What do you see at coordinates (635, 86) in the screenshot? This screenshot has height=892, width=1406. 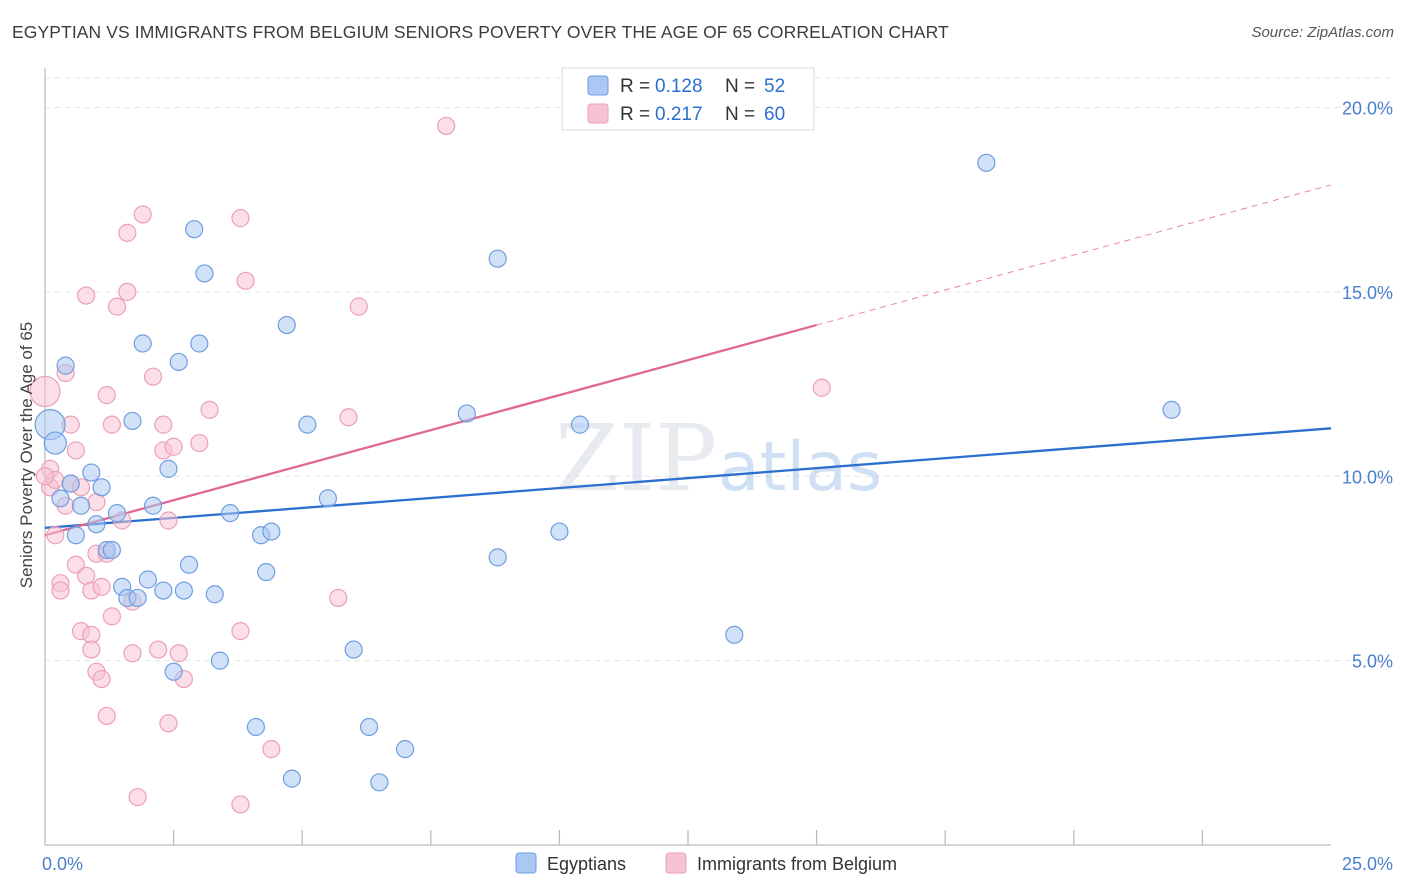 I see `legend-r-label-1: R =` at bounding box center [635, 86].